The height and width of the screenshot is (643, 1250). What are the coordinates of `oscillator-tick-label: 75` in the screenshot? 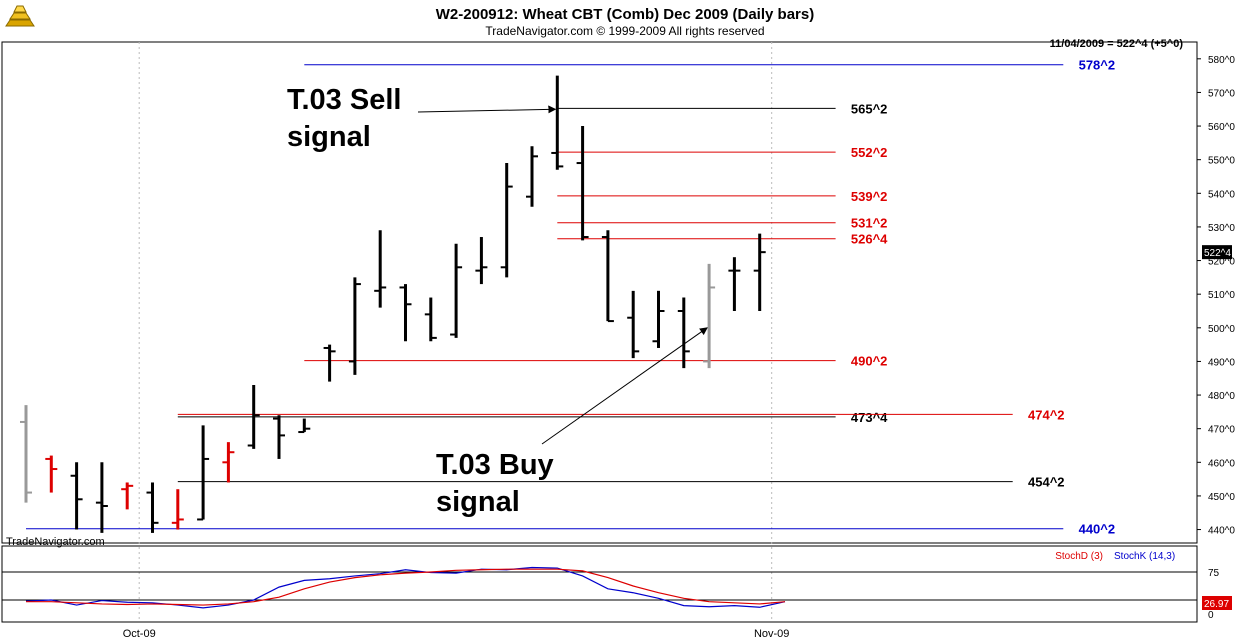 It's located at (1214, 573).